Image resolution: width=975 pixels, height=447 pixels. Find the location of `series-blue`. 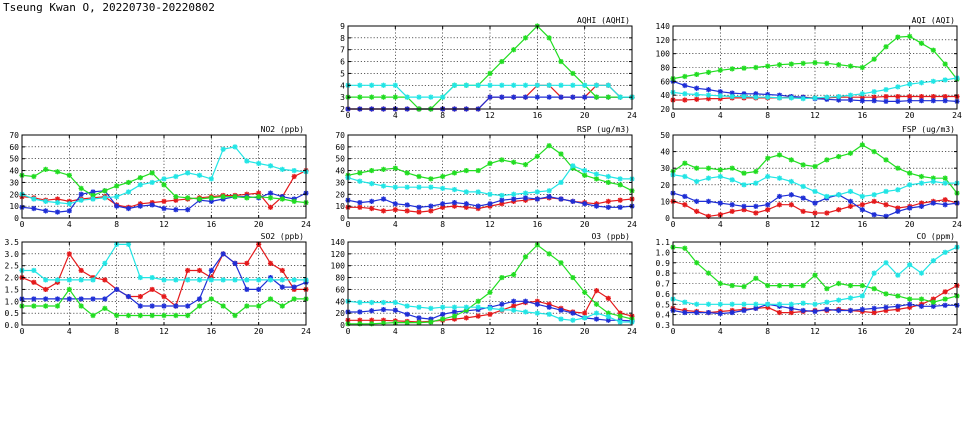

series-blue is located at coordinates (815, 204).